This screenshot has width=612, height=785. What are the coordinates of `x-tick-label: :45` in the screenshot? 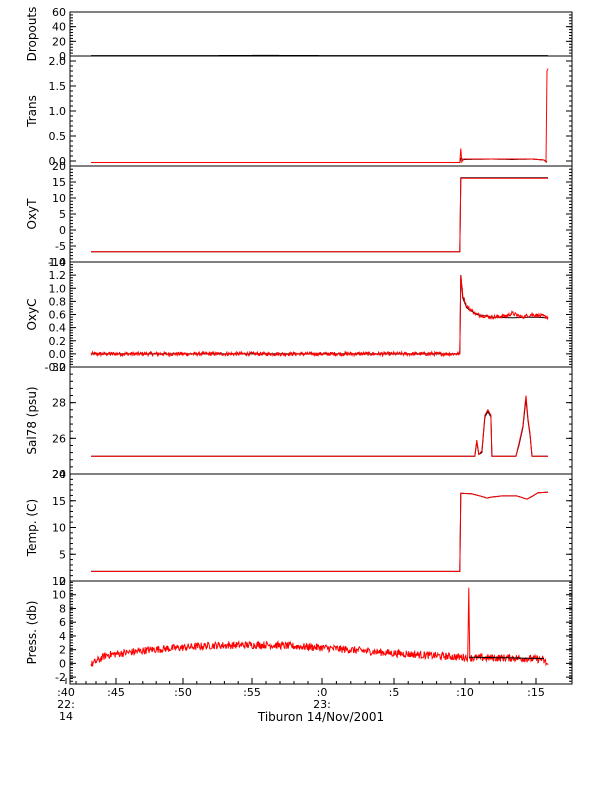 It's located at (116, 692).